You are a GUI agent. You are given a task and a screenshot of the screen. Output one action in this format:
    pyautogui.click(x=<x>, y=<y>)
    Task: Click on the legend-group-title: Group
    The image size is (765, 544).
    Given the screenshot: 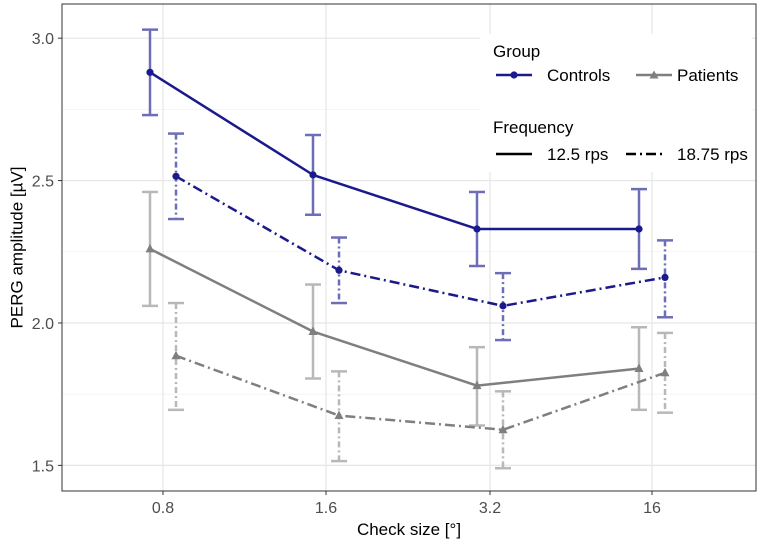 What is the action you would take?
    pyautogui.click(x=516, y=51)
    